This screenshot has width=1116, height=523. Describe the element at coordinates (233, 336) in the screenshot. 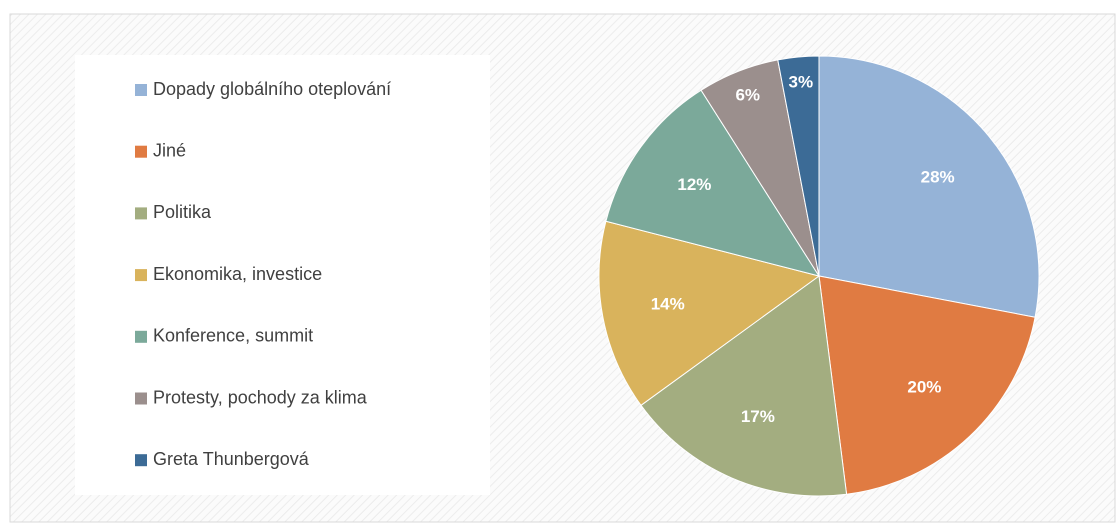

I see `legend-label: Konference, summit` at that location.